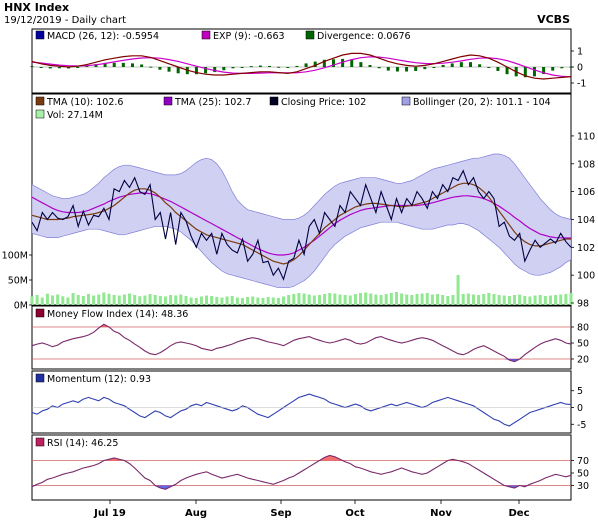 The height and width of the screenshot is (522, 598). What do you see at coordinates (301, 410) in the screenshot?
I see `momentum-line` at bounding box center [301, 410].